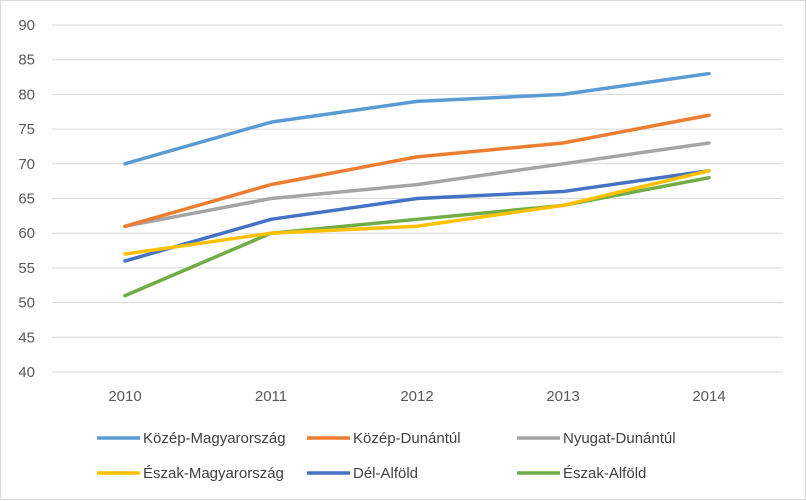 This screenshot has height=501, width=806. What do you see at coordinates (213, 473) in the screenshot?
I see `legend-label: Észak-Magyarország` at bounding box center [213, 473].